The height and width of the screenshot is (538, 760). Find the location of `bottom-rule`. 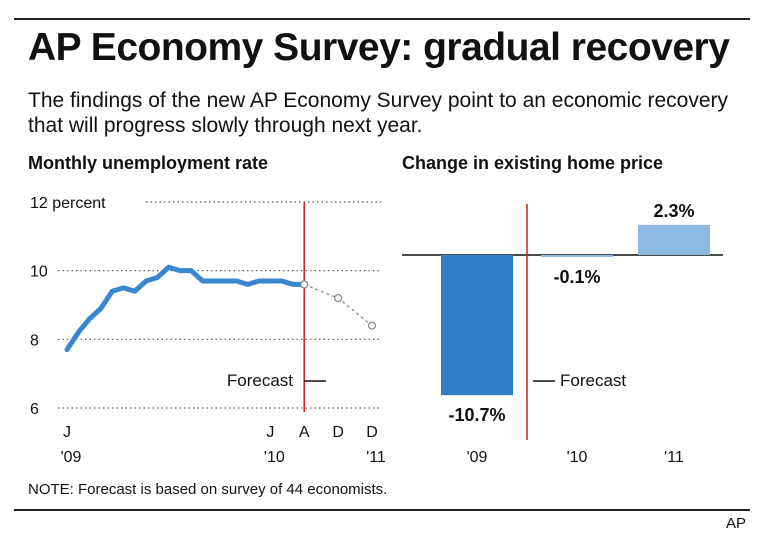

bottom-rule is located at coordinates (382, 510).